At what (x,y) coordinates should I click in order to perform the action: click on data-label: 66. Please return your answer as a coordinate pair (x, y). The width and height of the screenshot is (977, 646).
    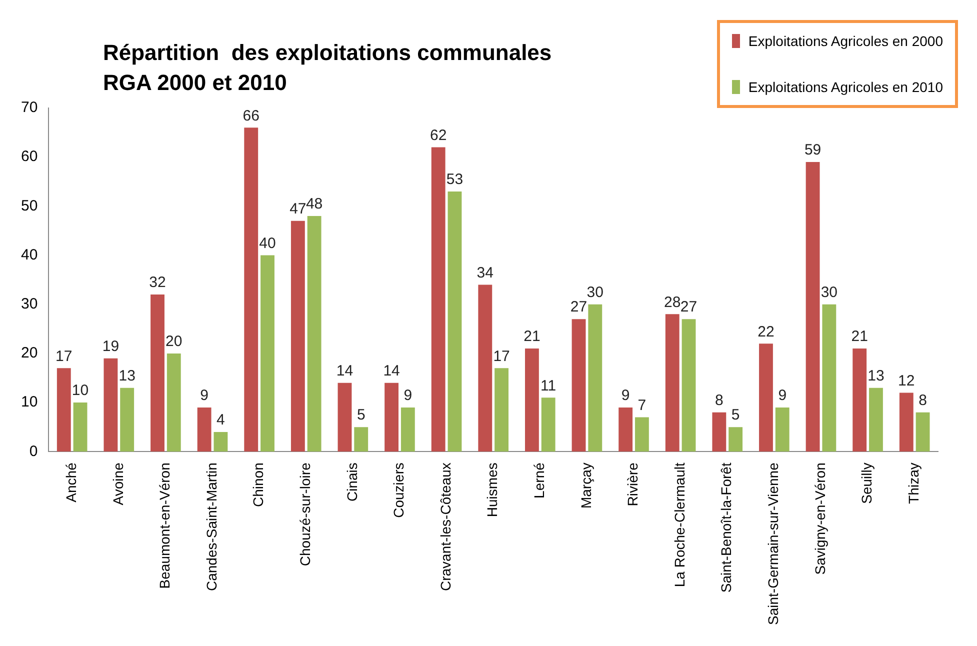
    Looking at the image, I should click on (251, 115).